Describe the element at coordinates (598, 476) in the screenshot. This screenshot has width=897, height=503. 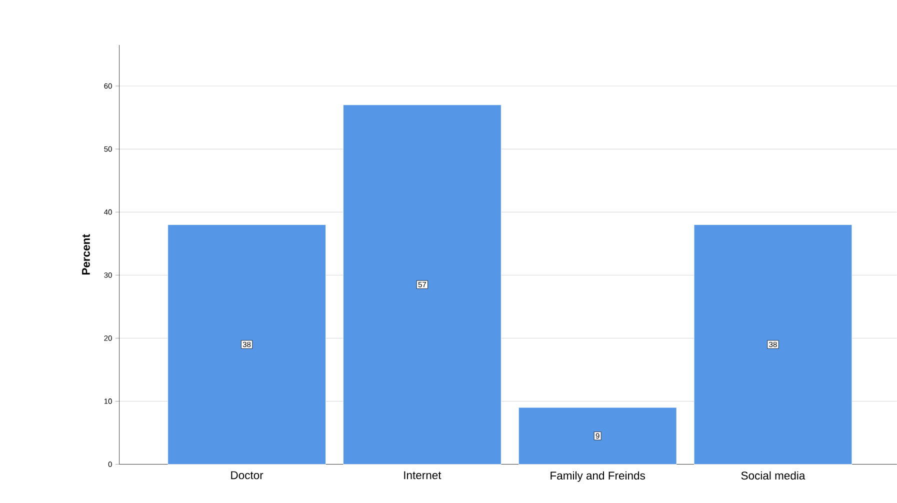
I see `x-tick-label: Family and Freinds` at that location.